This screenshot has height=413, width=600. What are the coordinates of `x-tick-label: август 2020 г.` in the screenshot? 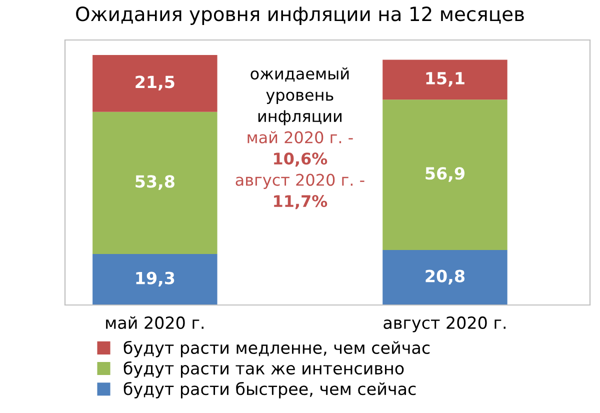 It's located at (445, 324).